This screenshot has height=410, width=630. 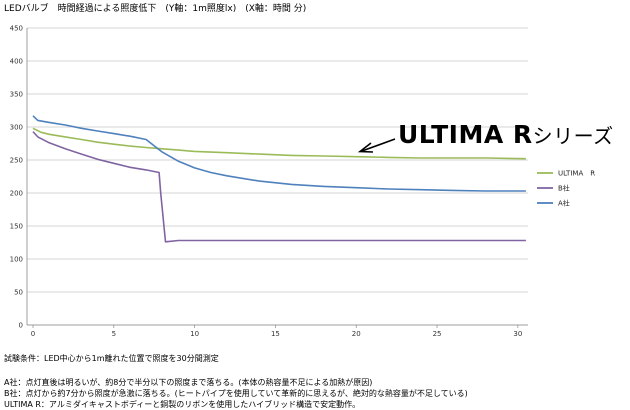 I want to click on y-tick-label: 50, so click(x=18, y=293).